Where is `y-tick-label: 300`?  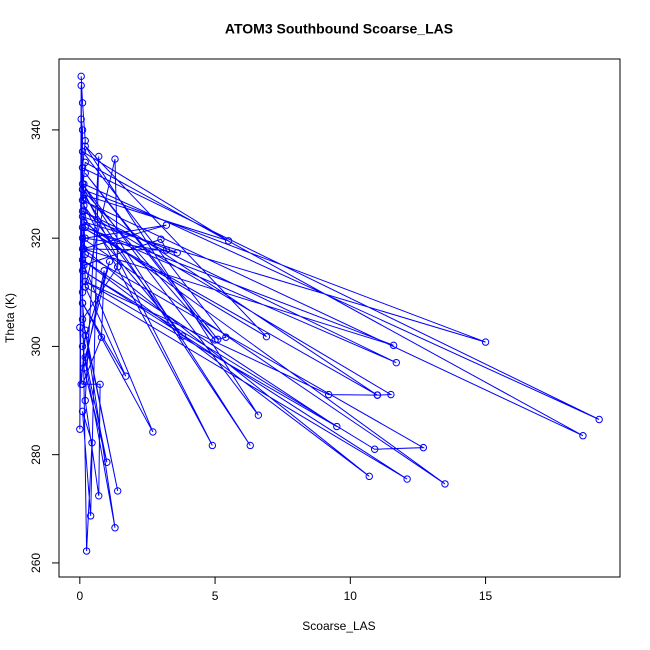
y-tick-label: 300 is located at coordinates (36, 346).